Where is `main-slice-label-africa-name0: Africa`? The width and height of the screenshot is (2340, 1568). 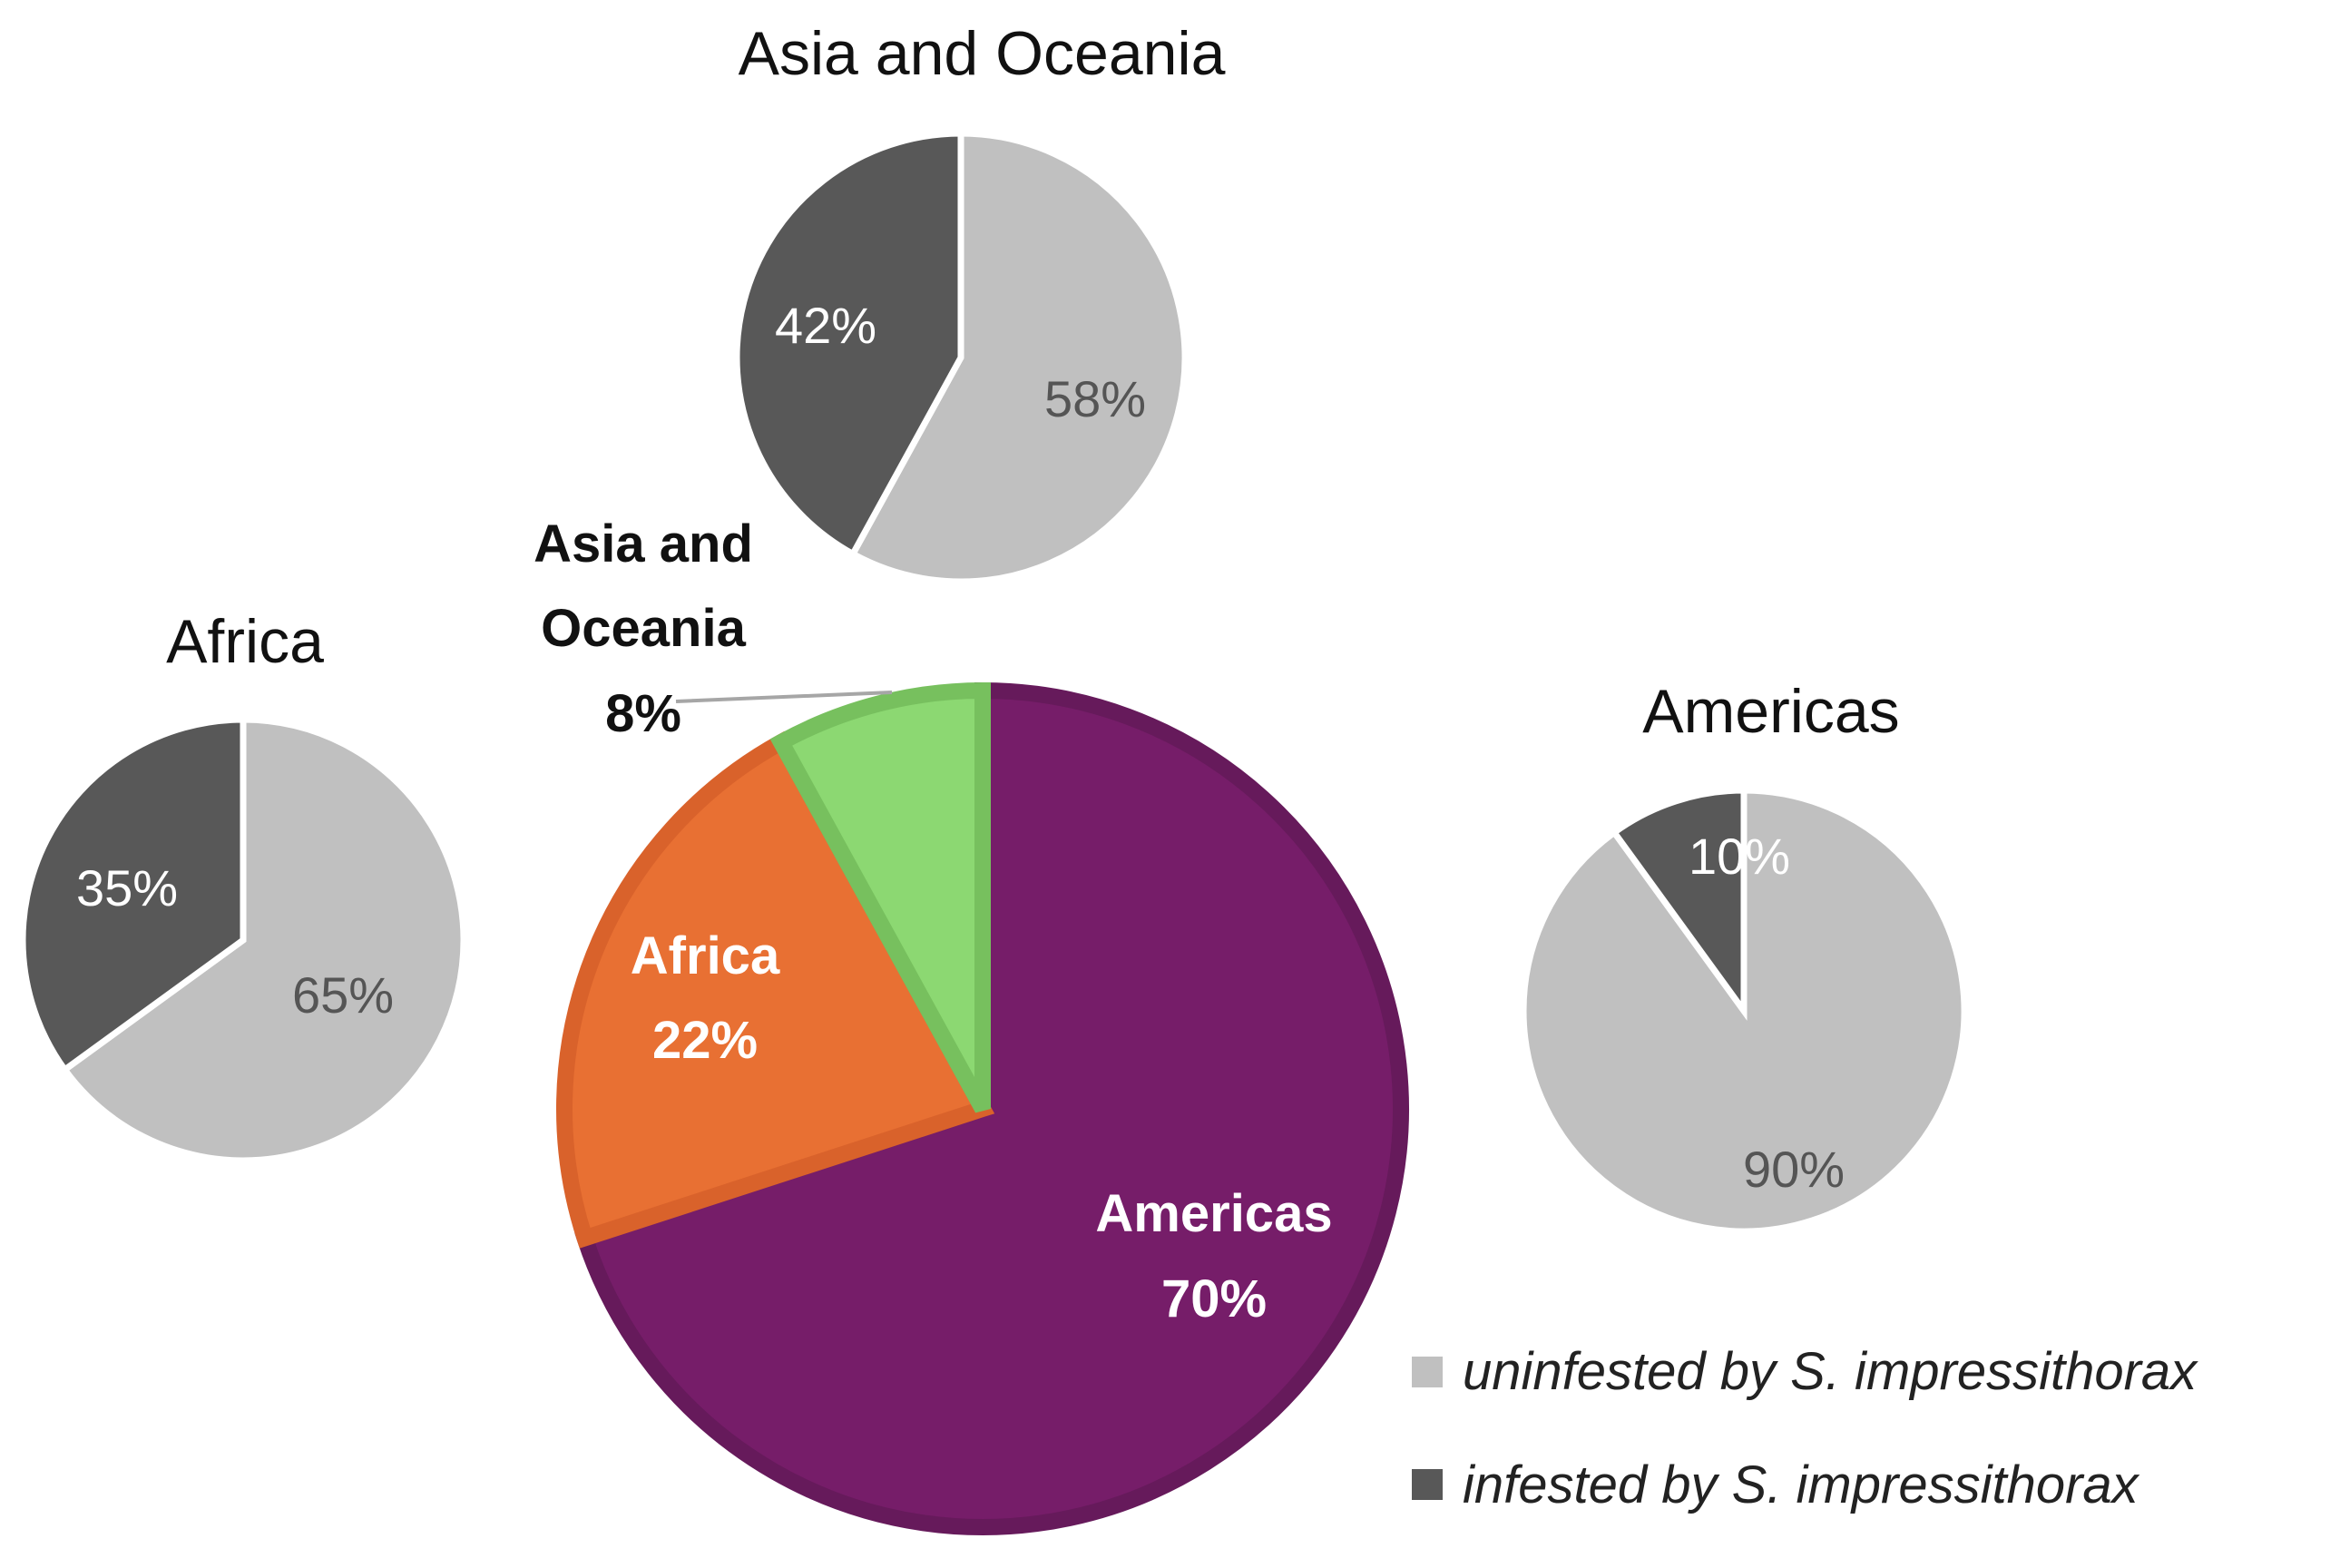
main-slice-label-africa-name0: Africa is located at coordinates (706, 955).